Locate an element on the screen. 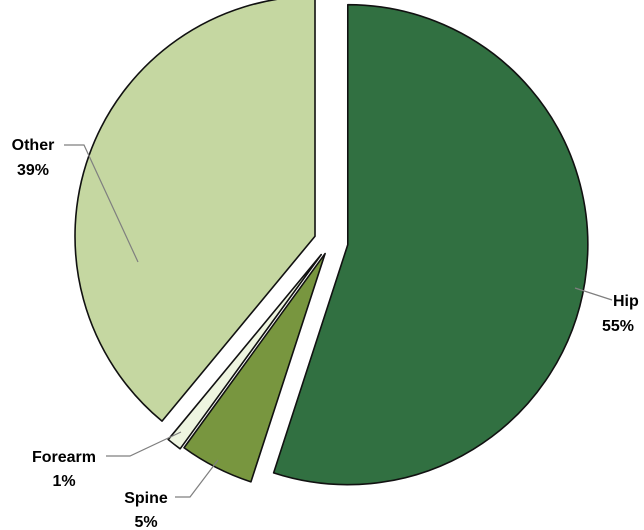 The width and height of the screenshot is (644, 530). slice-label-hip: Hip is located at coordinates (626, 301).